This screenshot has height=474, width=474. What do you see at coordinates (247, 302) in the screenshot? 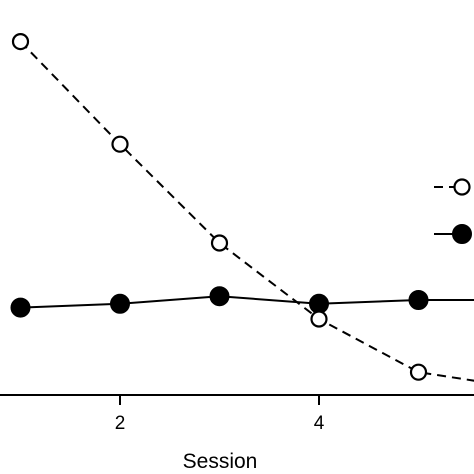
I see `series-2-line` at bounding box center [247, 302].